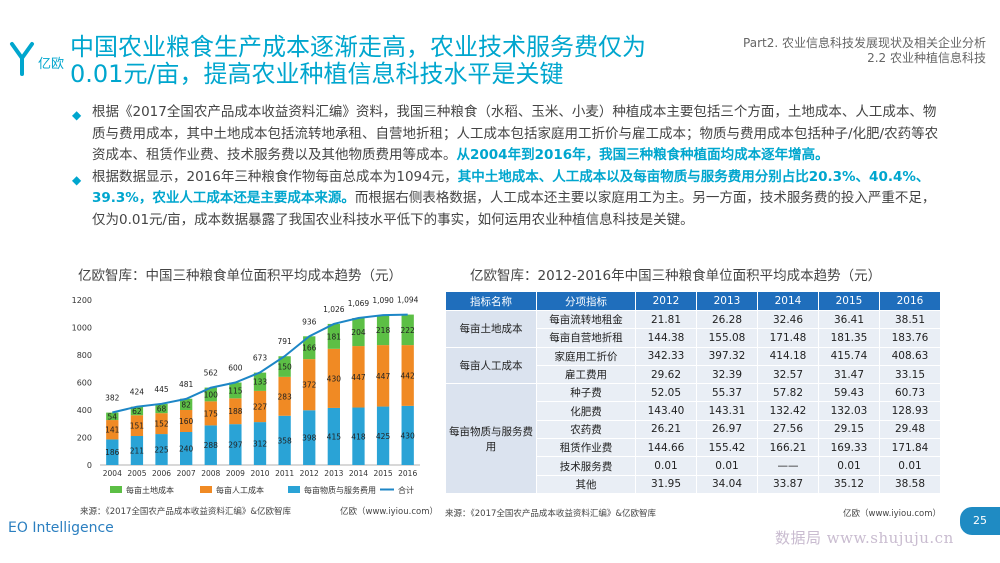  I want to click on x-tick-label: 2005, so click(136, 473).